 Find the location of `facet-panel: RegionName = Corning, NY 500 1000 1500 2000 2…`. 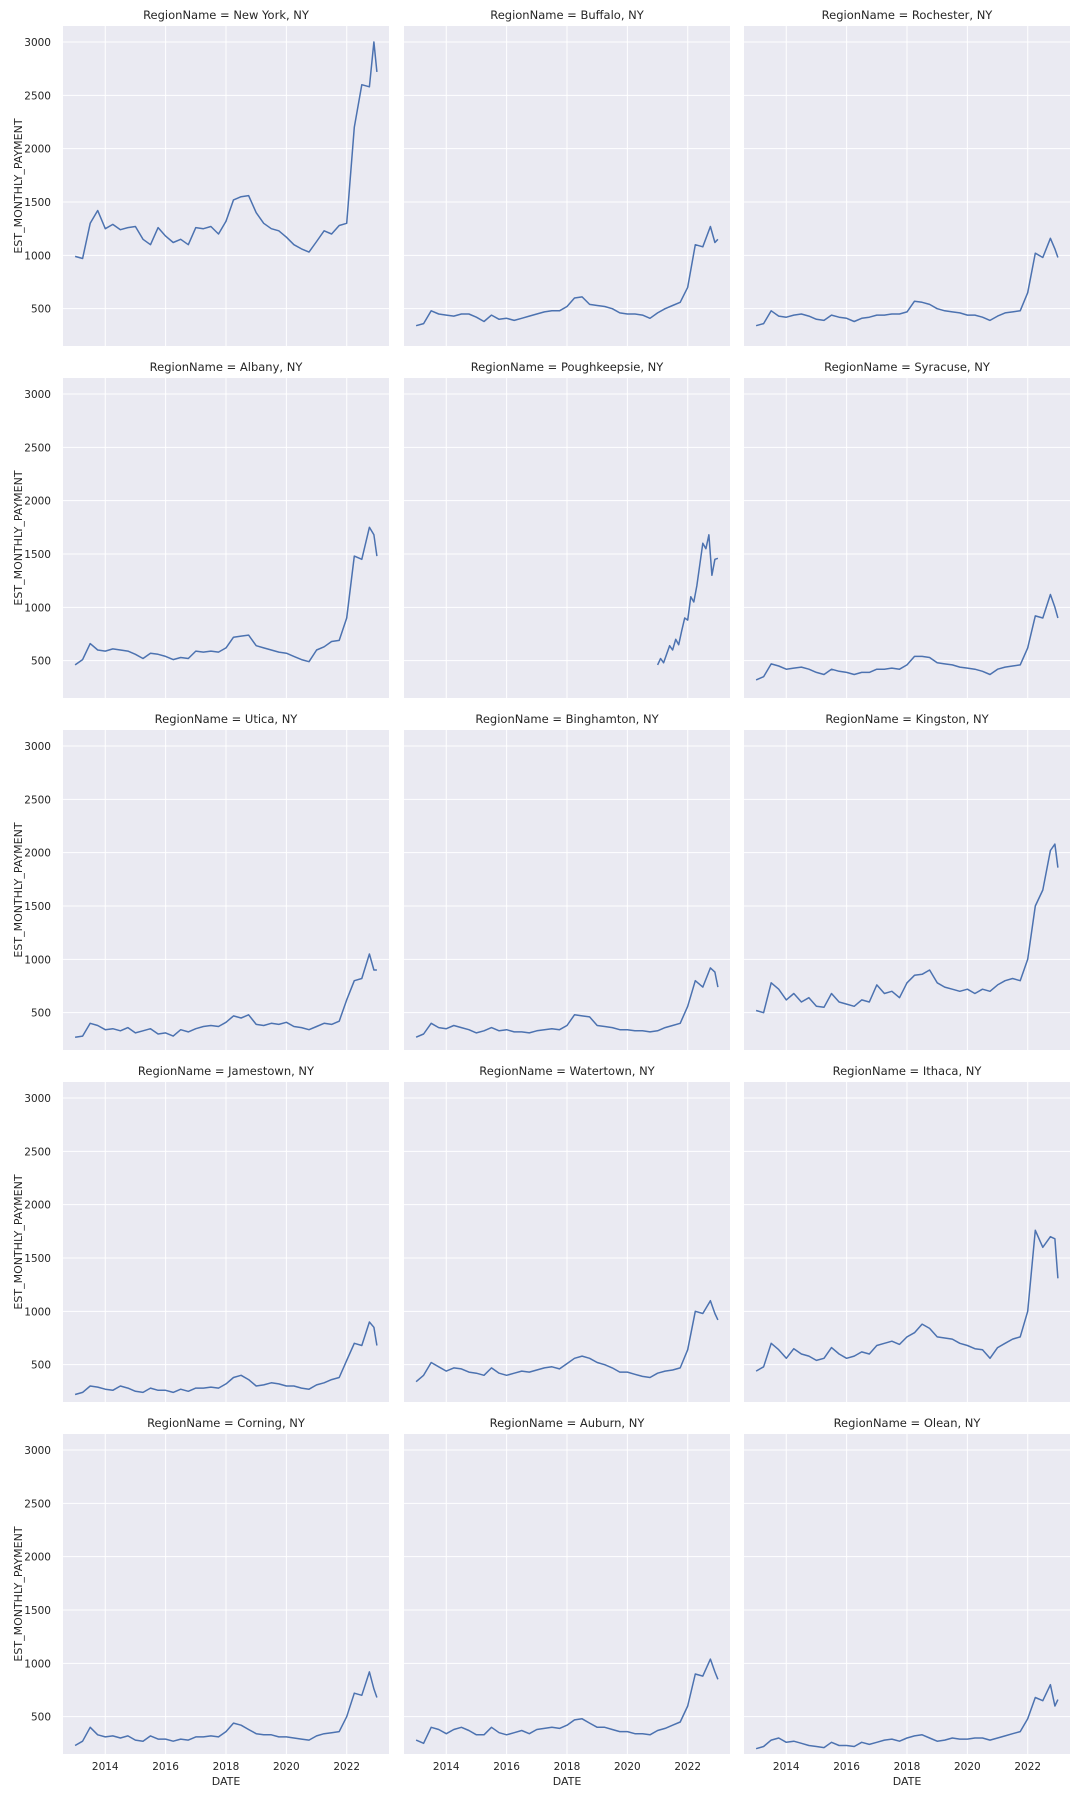

facet-panel: RegionName = Corning, NY 500 1000 1500 2000 2… is located at coordinates (200, 1602).